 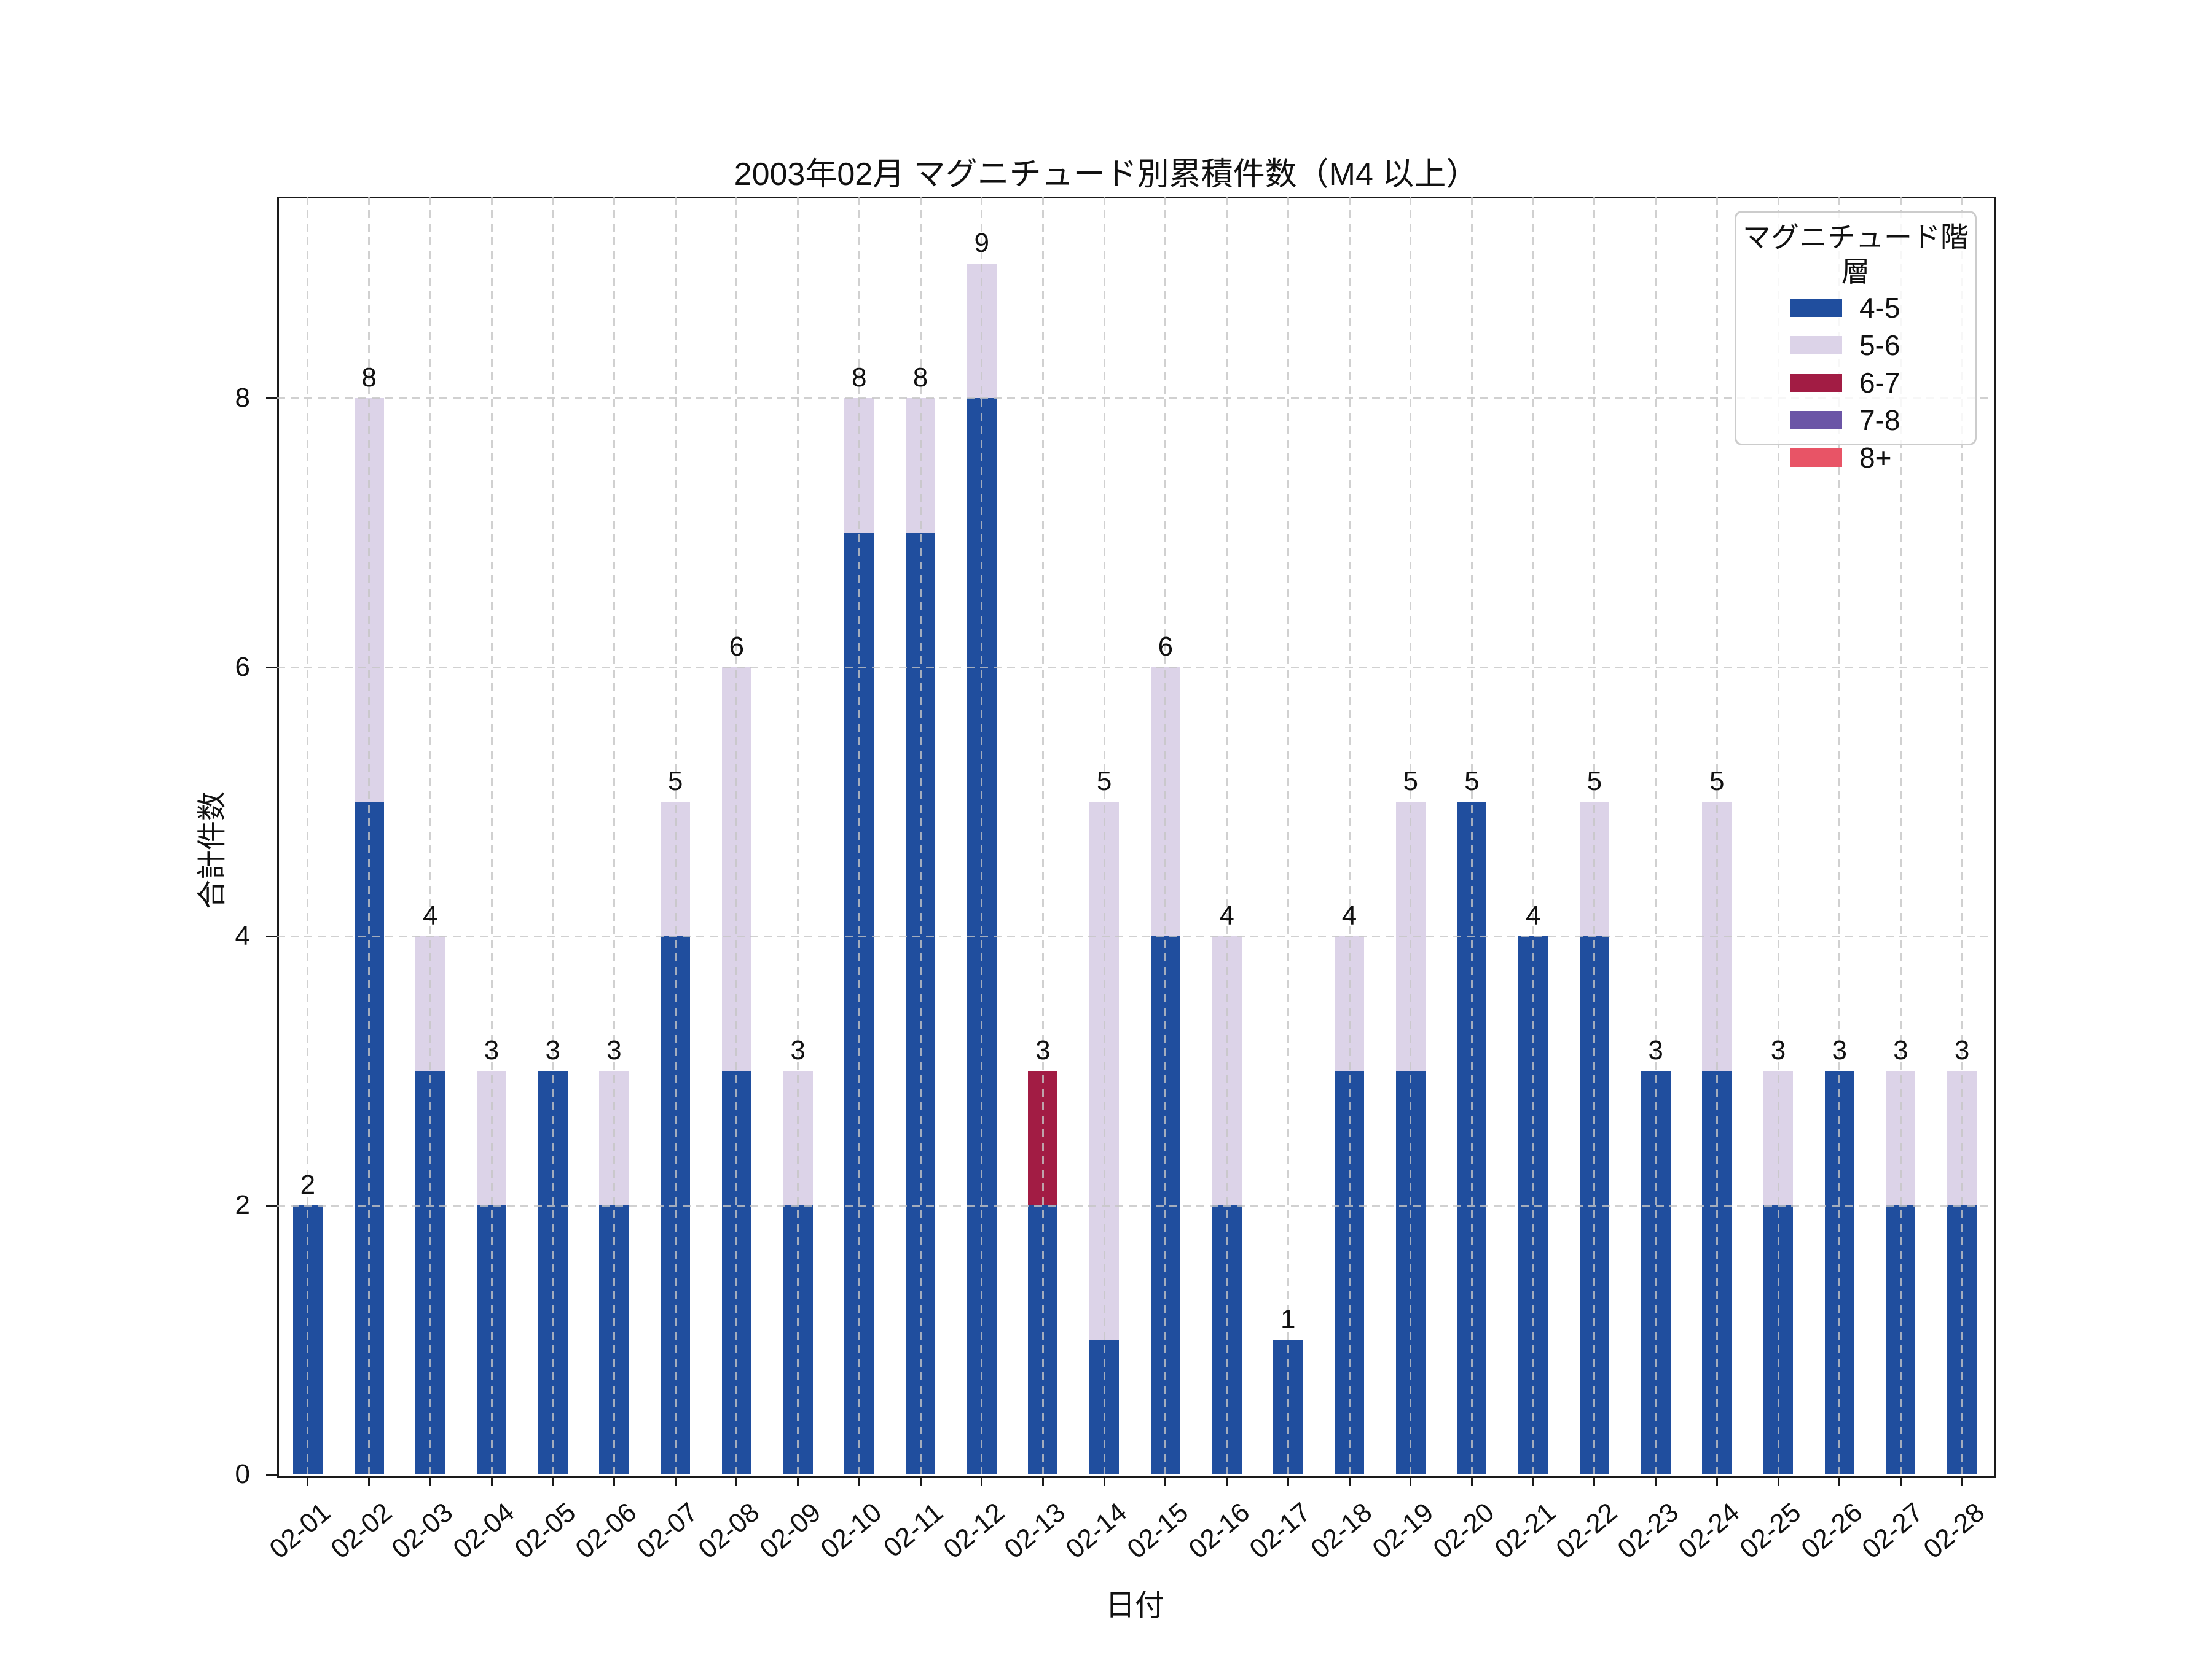 What do you see at coordinates (1106, 174) in the screenshot?
I see `chart-title: 2003年02月 マグニチュード別累積件数（M4 以上）` at bounding box center [1106, 174].